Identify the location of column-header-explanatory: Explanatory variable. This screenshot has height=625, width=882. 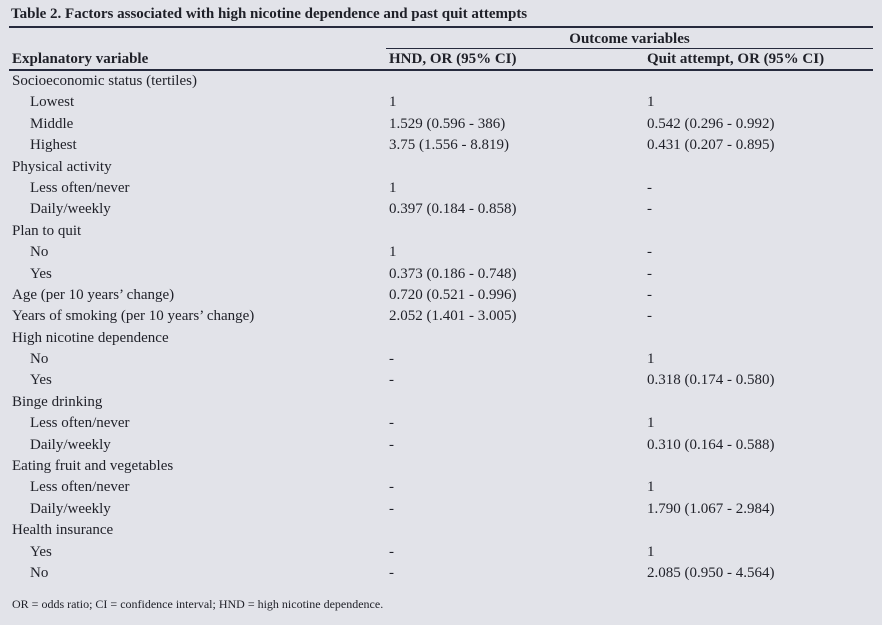
(80, 58).